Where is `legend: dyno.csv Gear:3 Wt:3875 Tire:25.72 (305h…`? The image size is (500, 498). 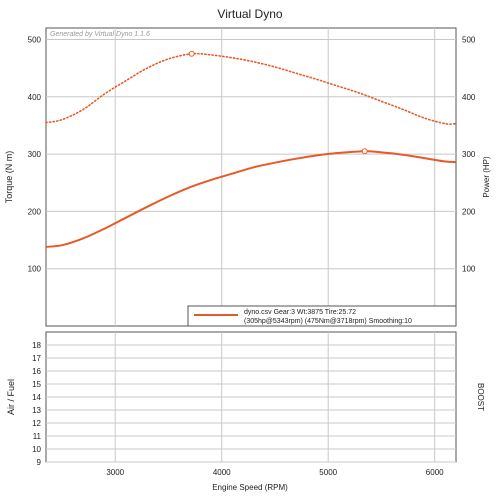
legend: dyno.csv Gear:3 Wt:3875 Tire:25.72 (305h… is located at coordinates (322, 316).